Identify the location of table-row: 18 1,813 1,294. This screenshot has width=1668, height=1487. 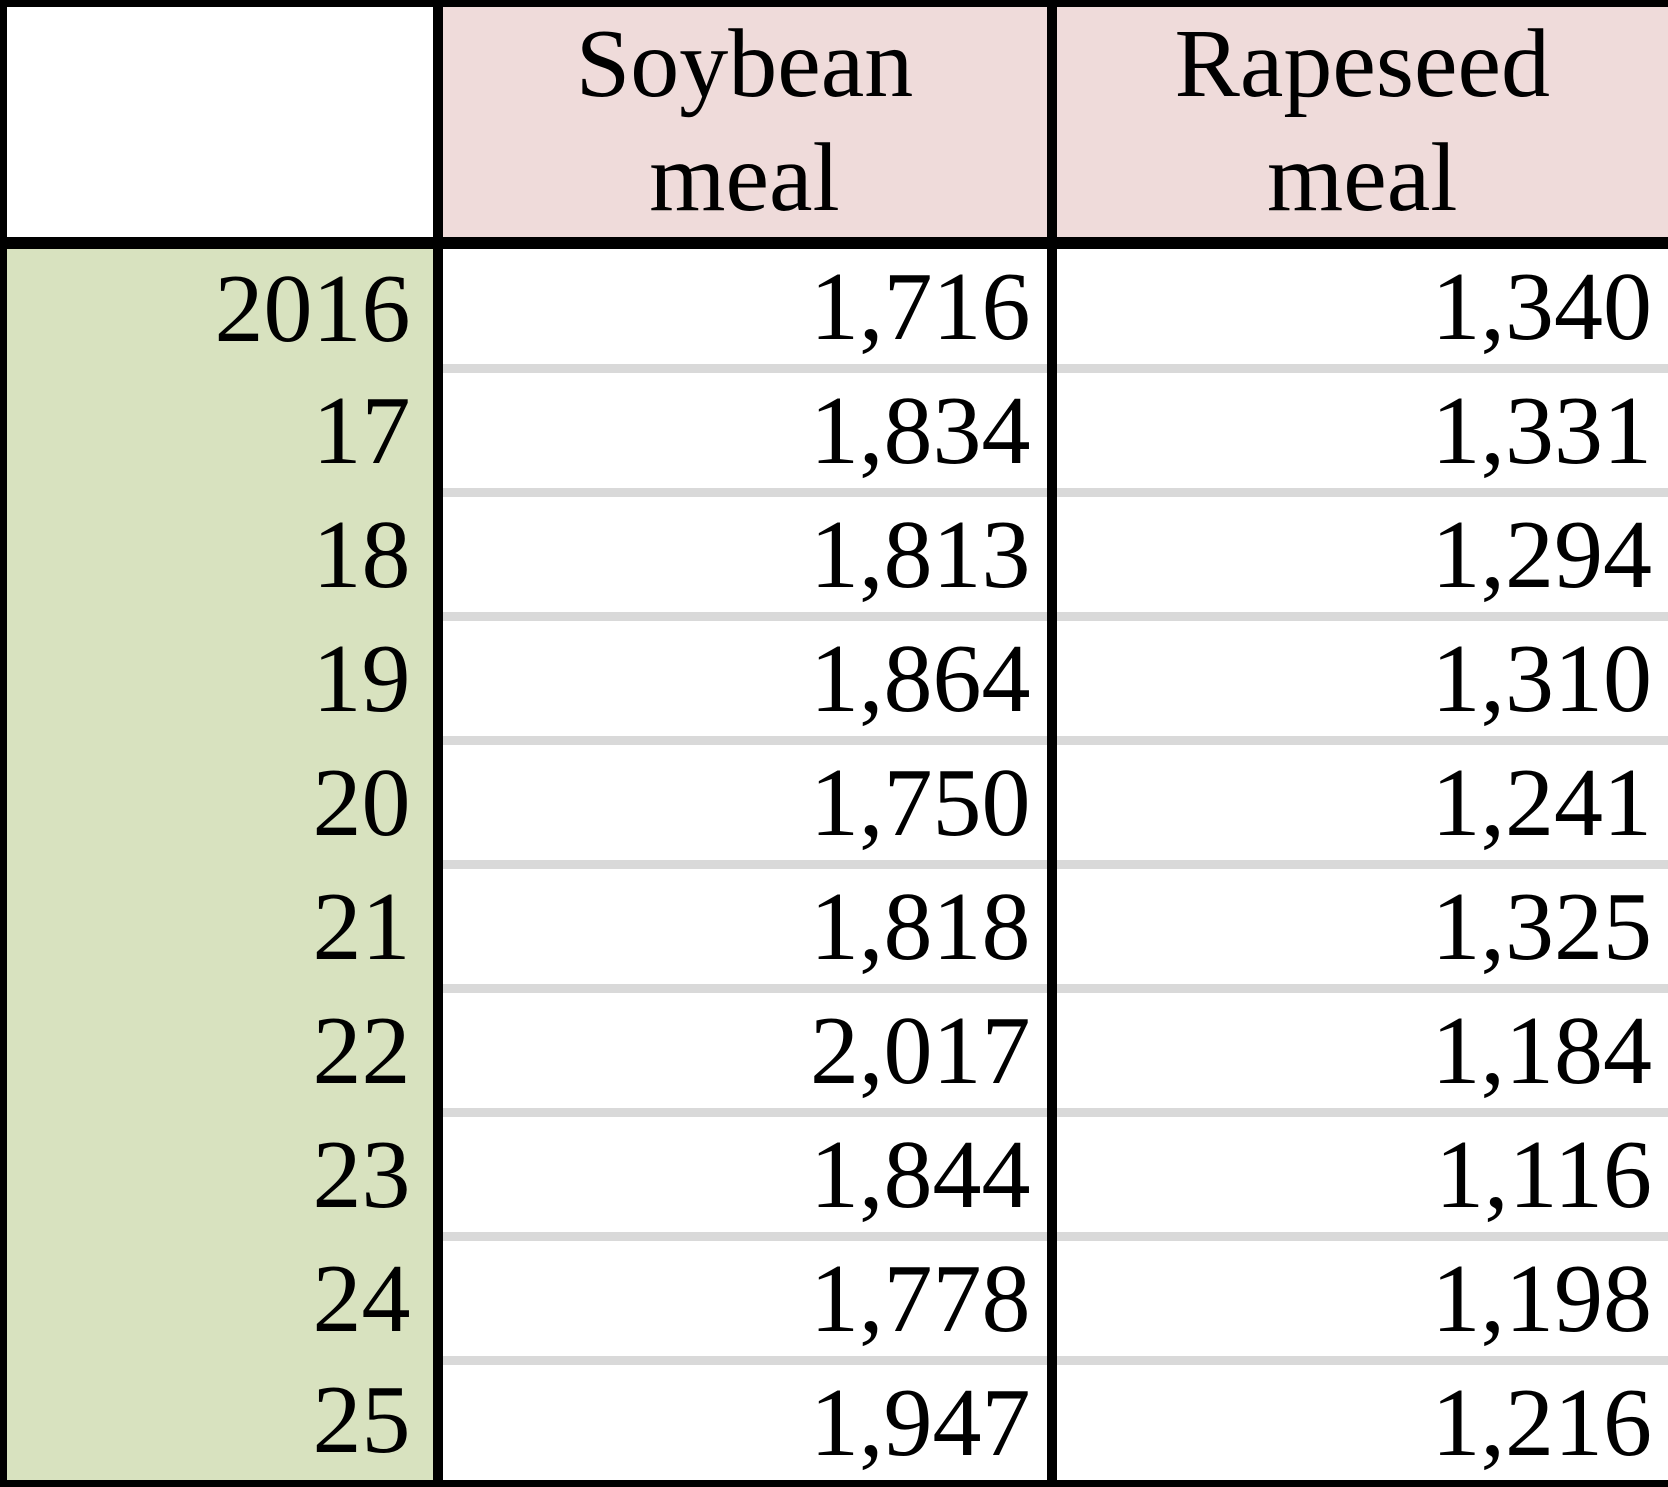
(836, 555).